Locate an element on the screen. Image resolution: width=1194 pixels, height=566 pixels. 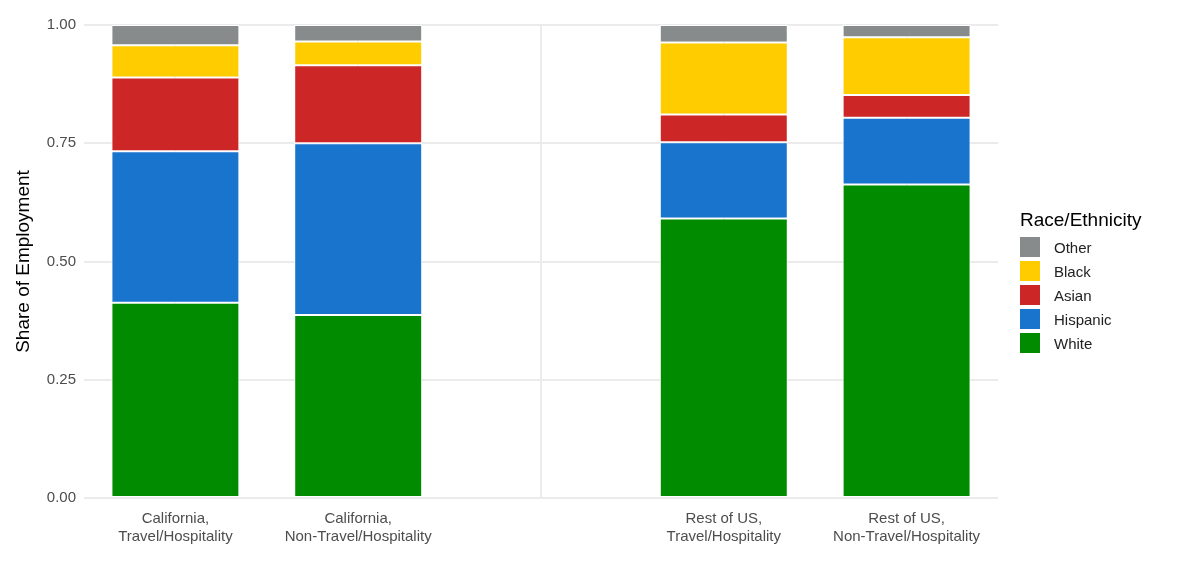
y-axis-title: Share of Employment is located at coordinates (22, 261).